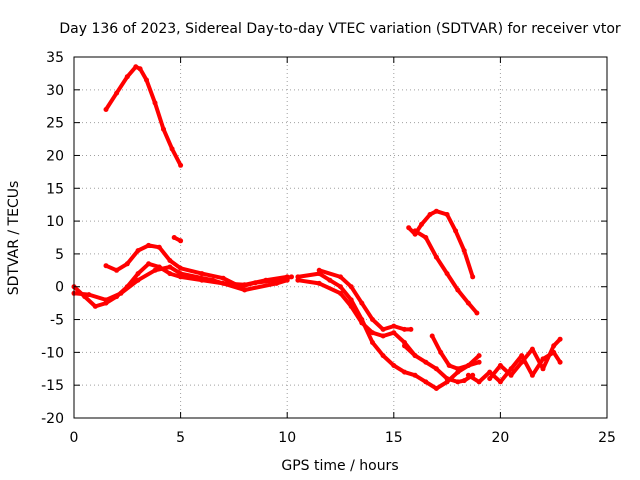 Image resolution: width=640 pixels, height=480 pixels. Describe the element at coordinates (55, 124) in the screenshot. I see `y-tick-label: 25` at that location.